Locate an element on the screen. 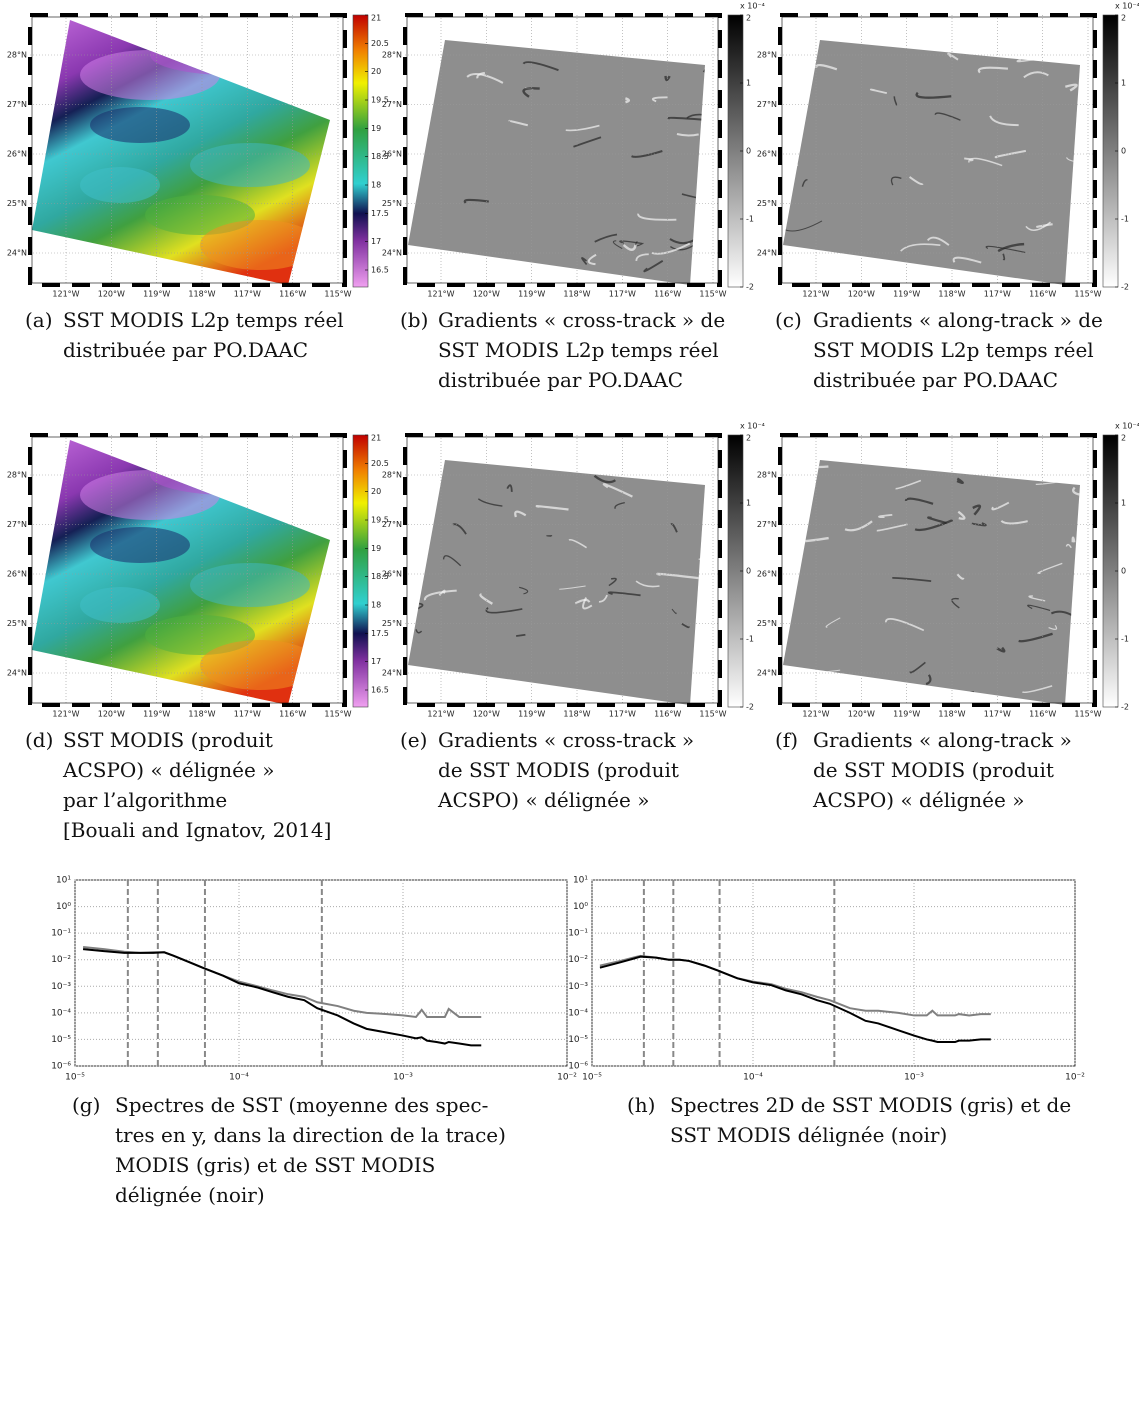 The height and width of the screenshot is (1403, 1139). lat-tick-label: 26°N is located at coordinates (17, 574).